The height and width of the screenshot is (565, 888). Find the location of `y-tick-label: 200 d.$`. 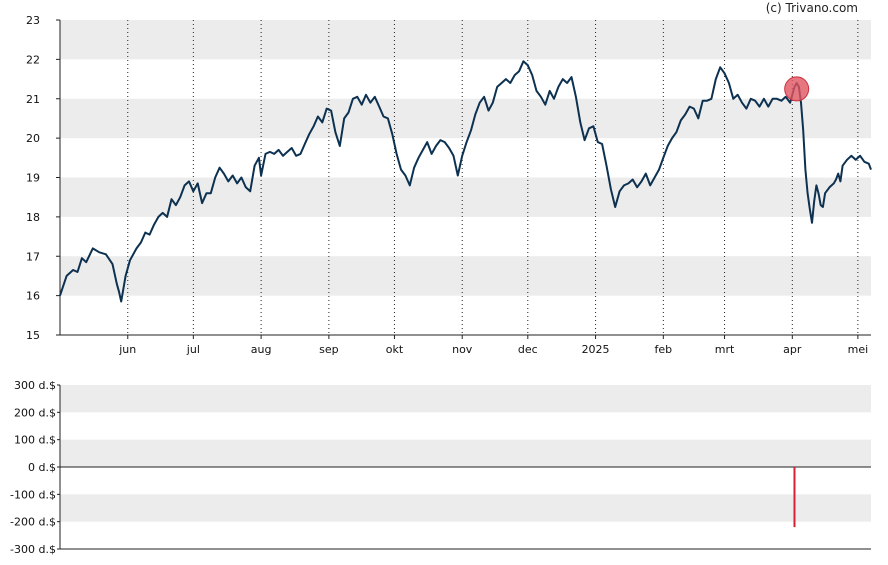

y-tick-label: 200 d.$ is located at coordinates (35, 412).